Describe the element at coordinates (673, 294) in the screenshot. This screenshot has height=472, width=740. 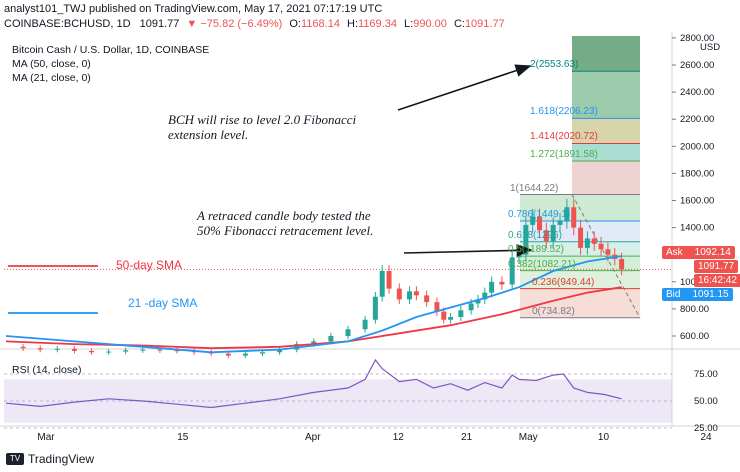
I see `bid-label: Bid` at that location.